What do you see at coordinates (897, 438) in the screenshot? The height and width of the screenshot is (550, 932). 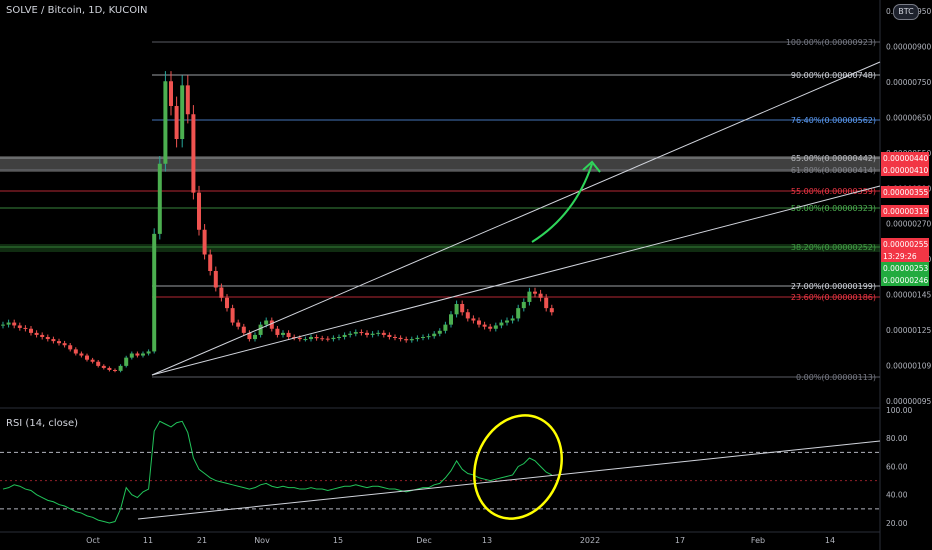 I see `rsi-axis-label: 80.00` at bounding box center [897, 438].